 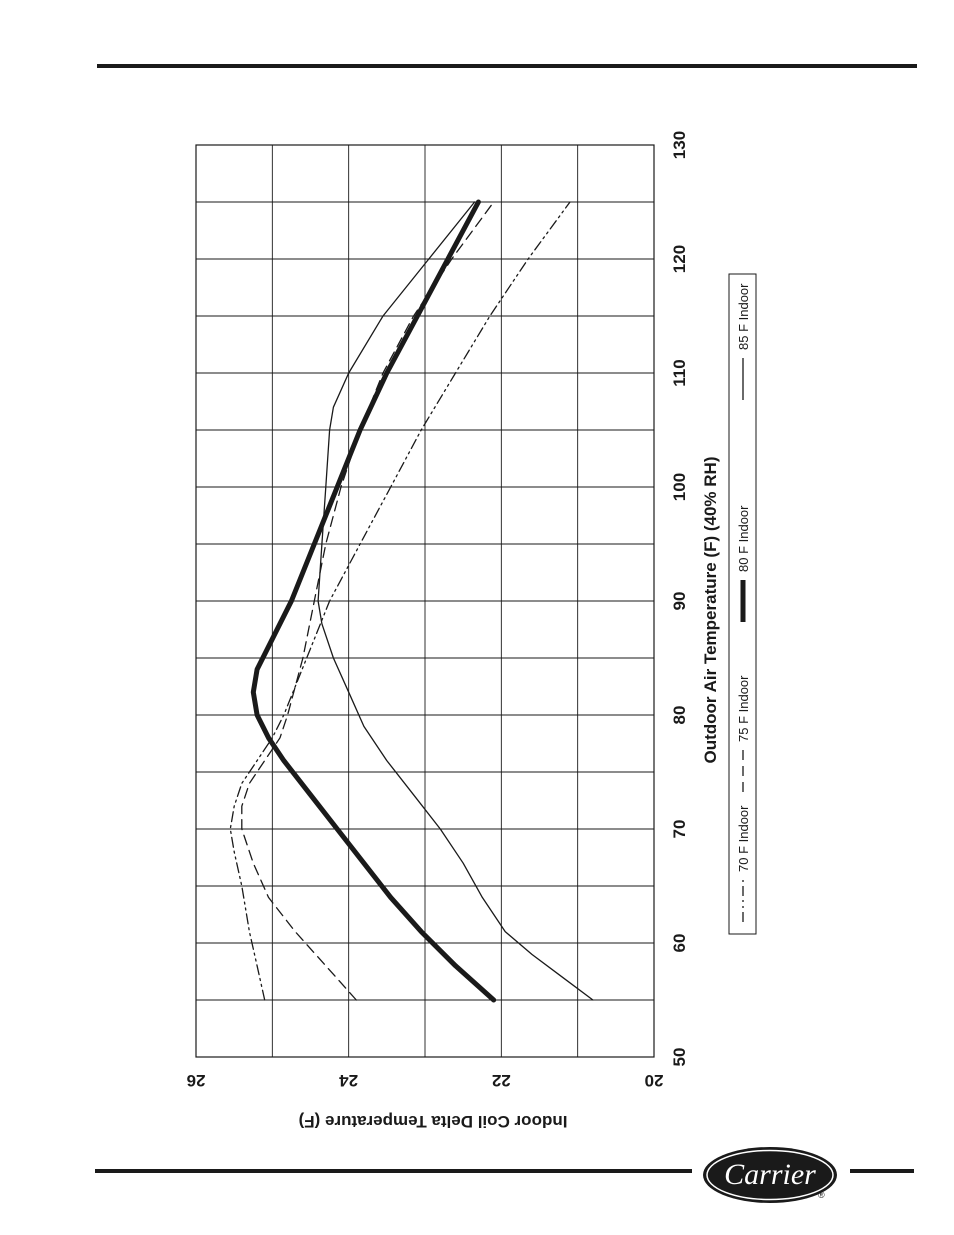 I want to click on logo-wordmark: Carrier, so click(x=770, y=1174).